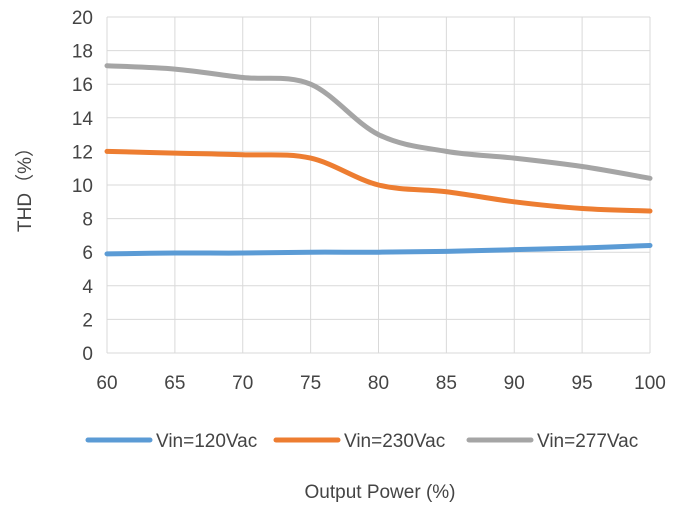 The image size is (689, 510). I want to click on x-tick-label: 100, so click(650, 383).